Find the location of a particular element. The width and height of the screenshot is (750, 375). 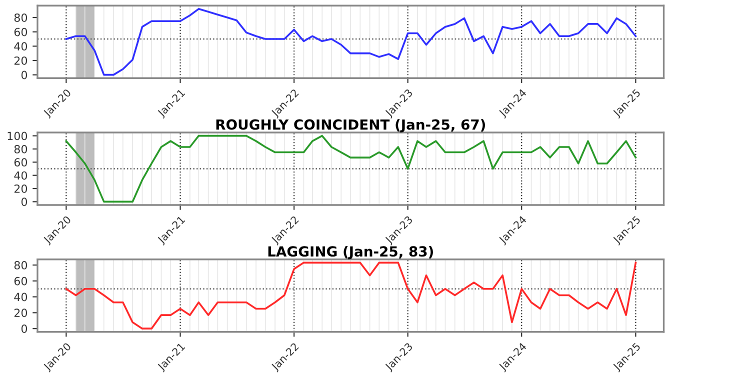

chart-title: LAGGING (Jan-25, 83) is located at coordinates (350, 253).